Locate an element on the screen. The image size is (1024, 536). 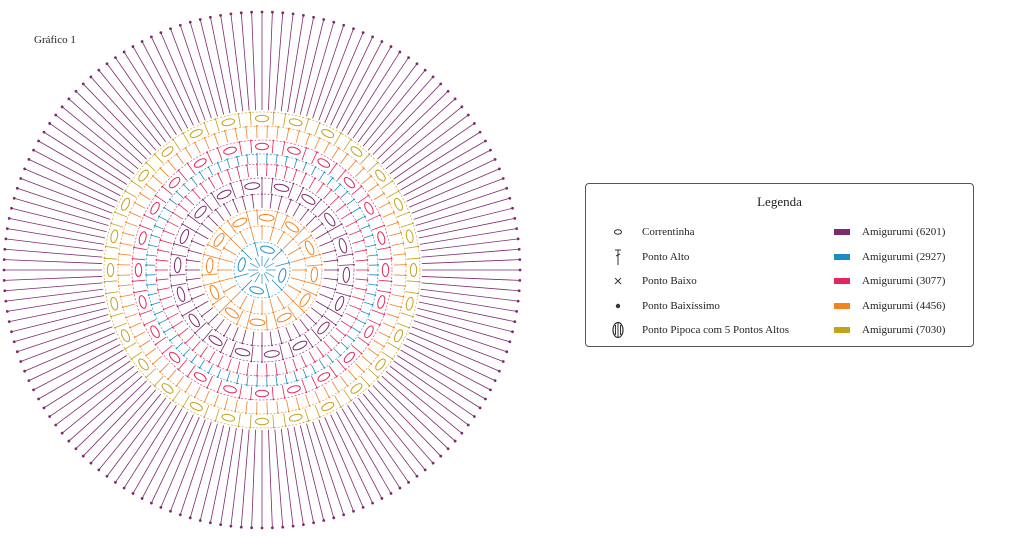
legend-item-popcorn: Ponto Pipoca com 5 Pontos Altos is located at coordinates (697, 330).